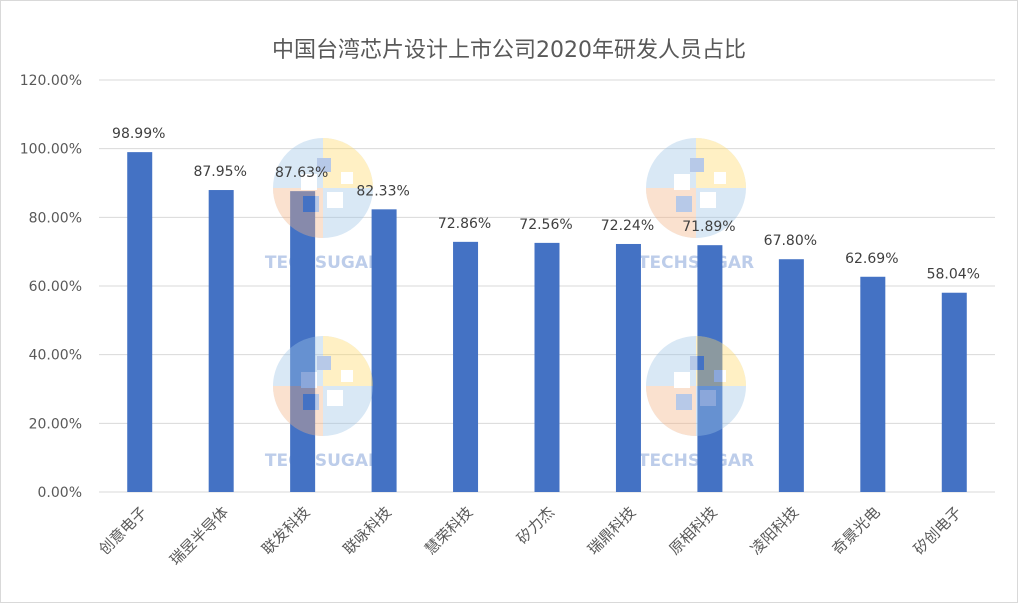 The image size is (1018, 603). Describe the element at coordinates (122, 530) in the screenshot. I see `x-tick-label: 创意电子` at that location.